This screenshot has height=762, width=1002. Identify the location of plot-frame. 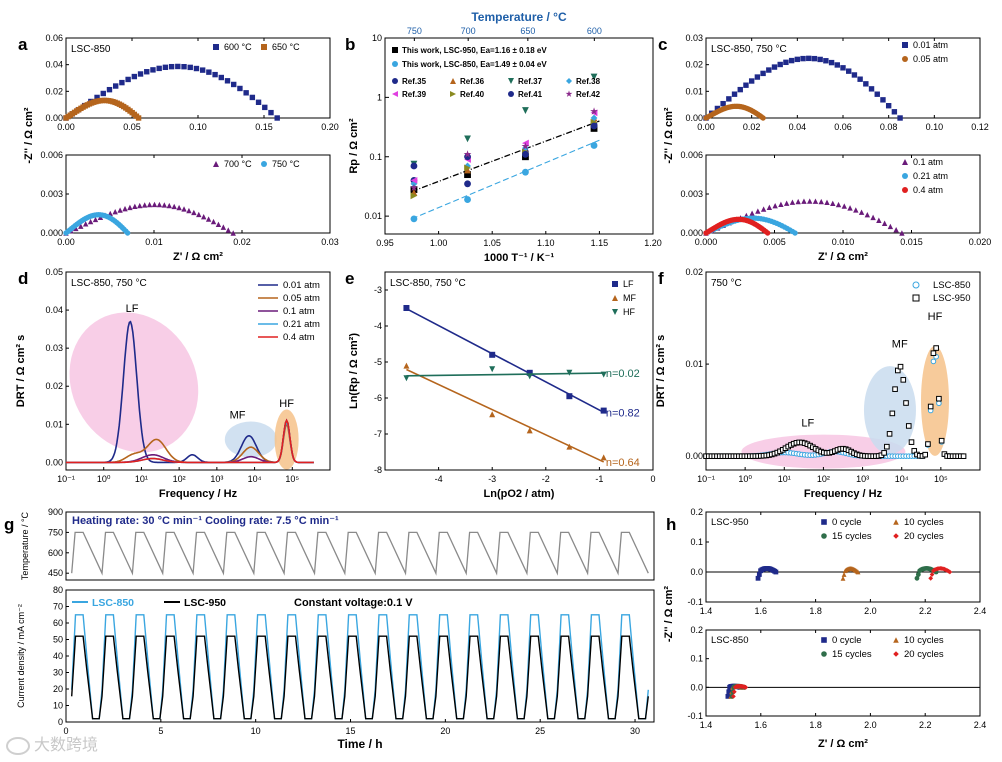
(519, 136).